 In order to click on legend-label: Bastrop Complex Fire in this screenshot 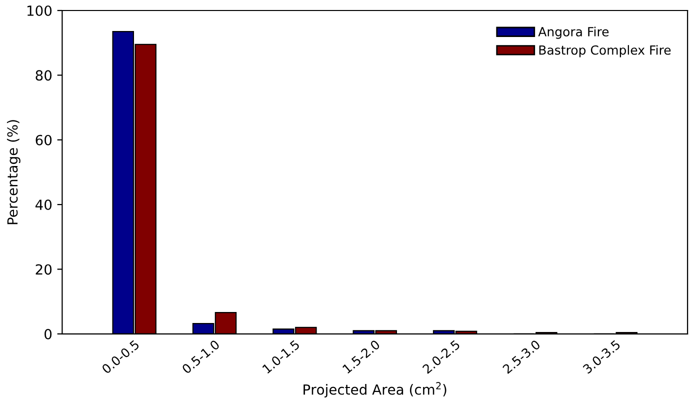, I will do `click(605, 51)`.